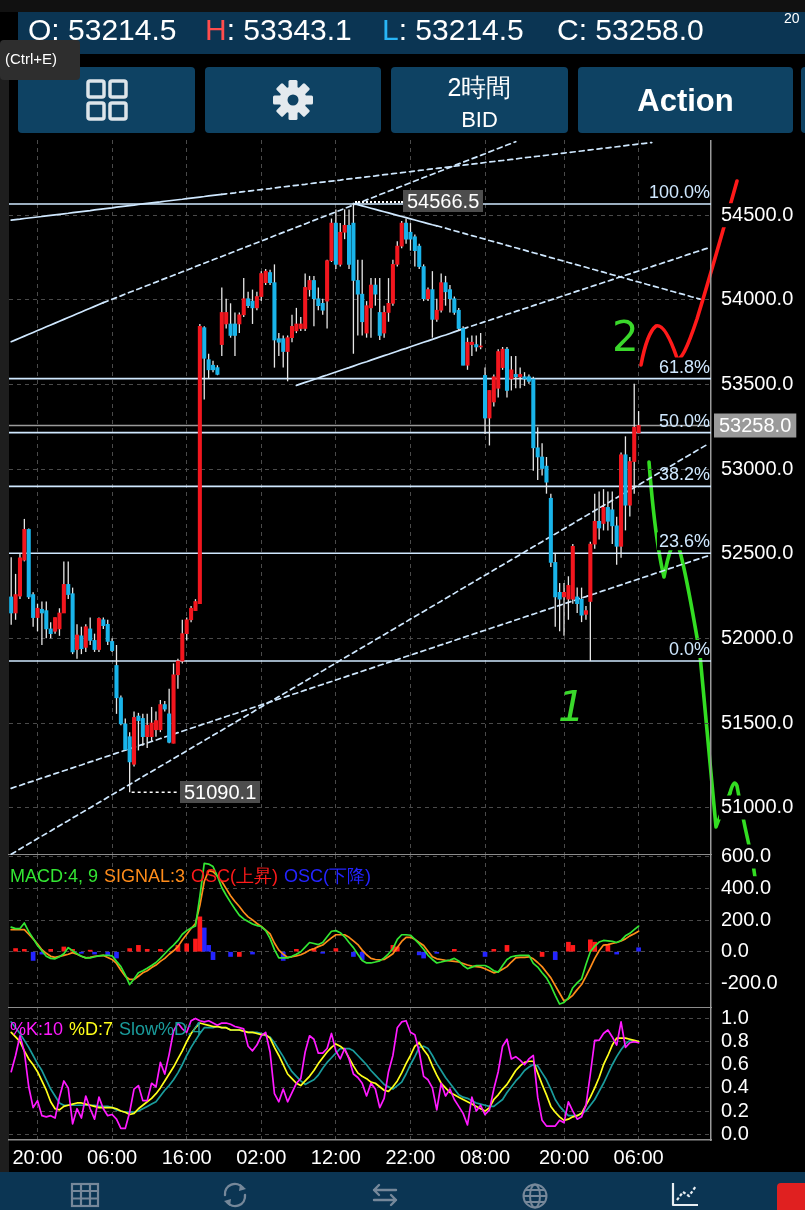  I want to click on text: OSC(下降), so click(328, 875).